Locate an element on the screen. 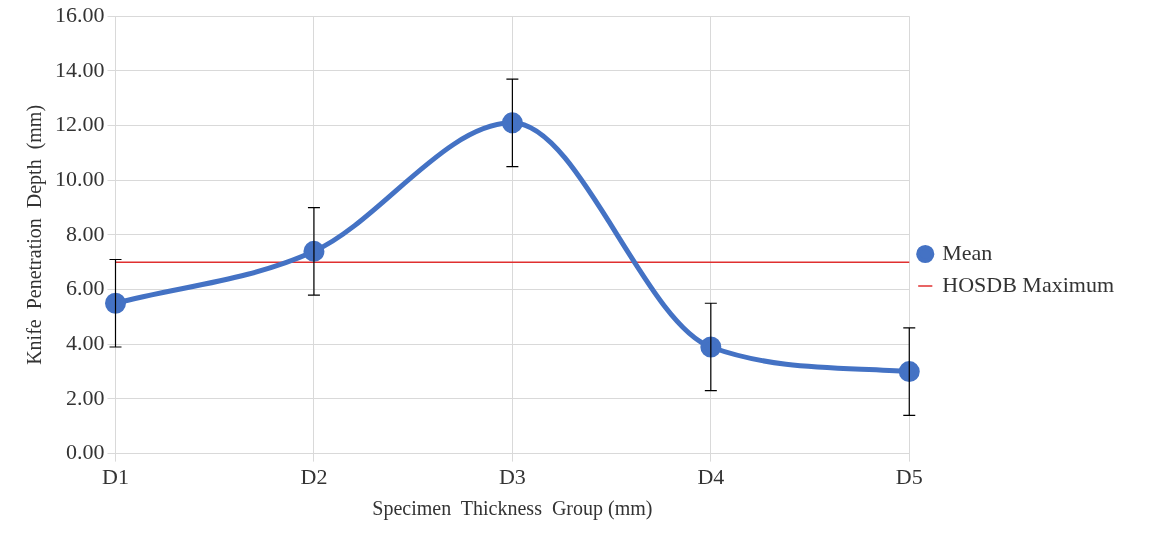  y-axis-title: Knife Penetration Depth (mm) is located at coordinates (35, 234).